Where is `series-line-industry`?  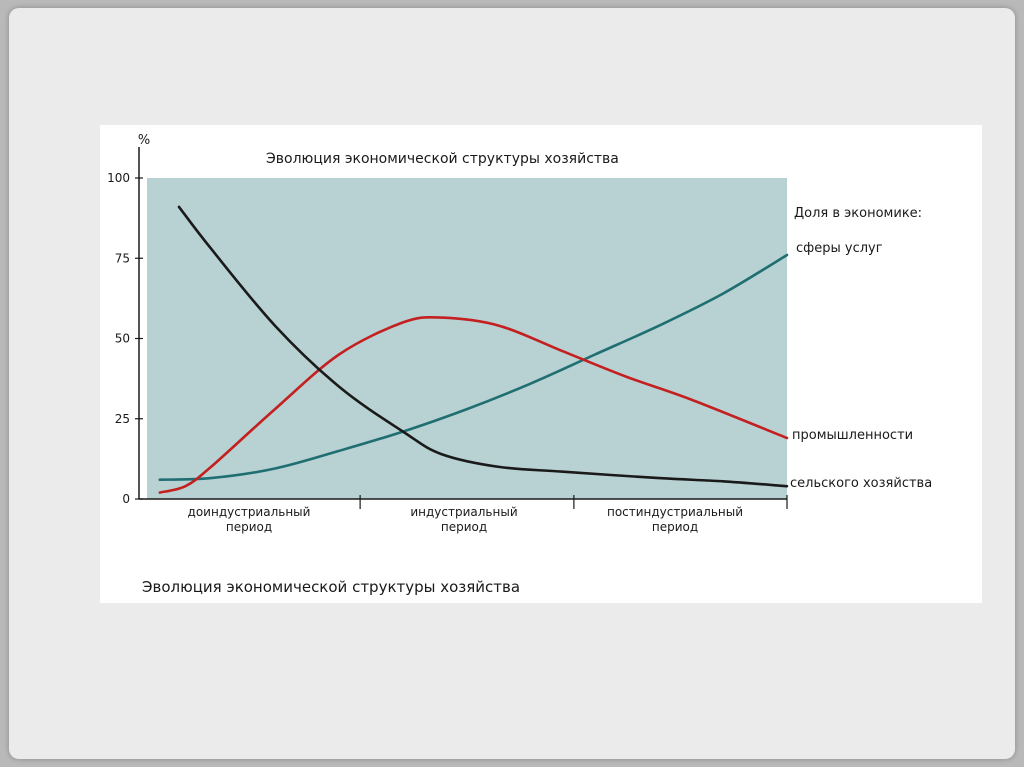
series-line-industry is located at coordinates (473, 404).